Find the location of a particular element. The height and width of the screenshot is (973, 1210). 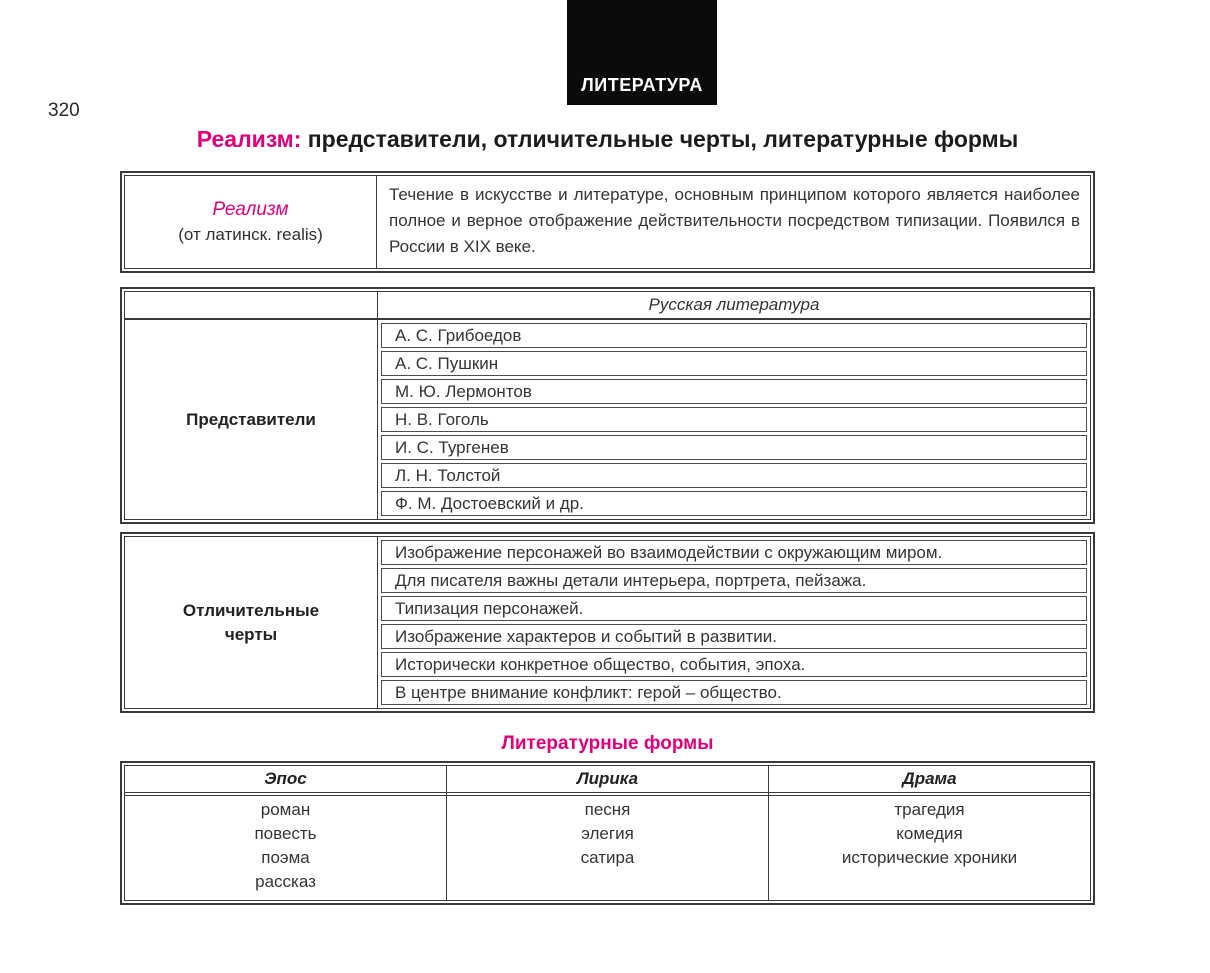

term: Реализм is located at coordinates (250, 209).